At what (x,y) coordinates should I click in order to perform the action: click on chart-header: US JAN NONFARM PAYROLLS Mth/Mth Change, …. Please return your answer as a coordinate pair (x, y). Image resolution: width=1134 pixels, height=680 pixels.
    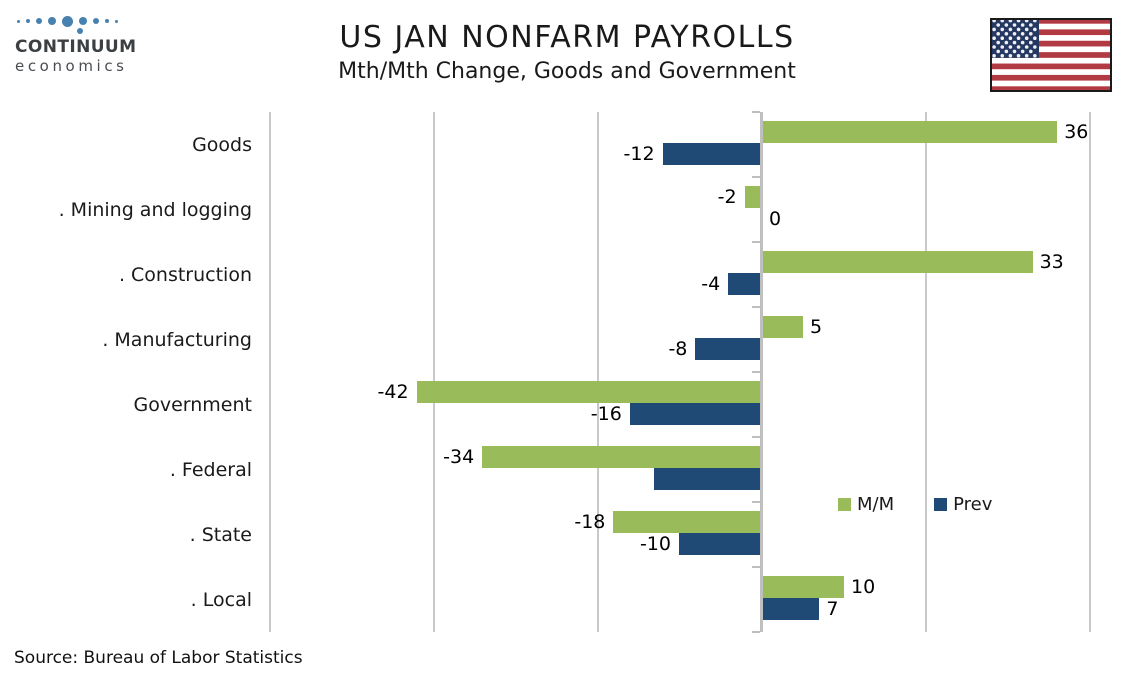
    Looking at the image, I should click on (567, 52).